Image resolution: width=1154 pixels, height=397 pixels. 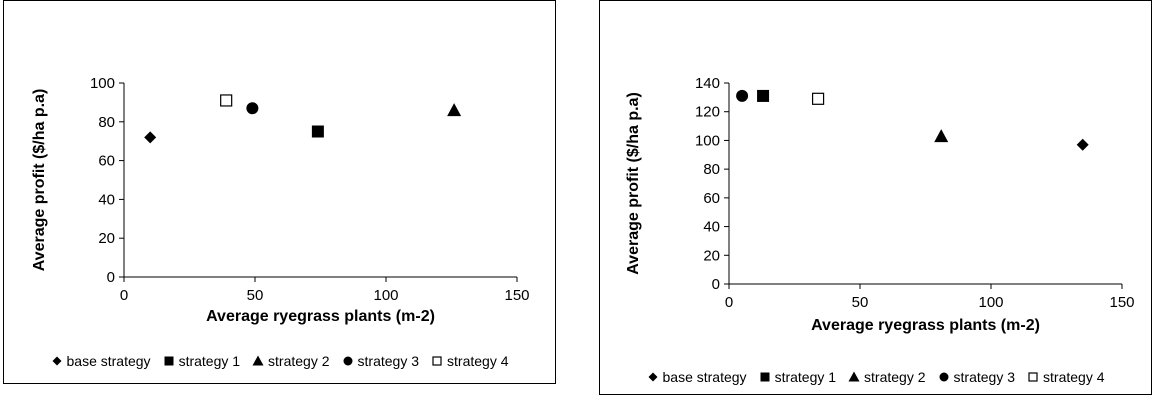 I want to click on y-tick-label: 140, so click(x=707, y=83).